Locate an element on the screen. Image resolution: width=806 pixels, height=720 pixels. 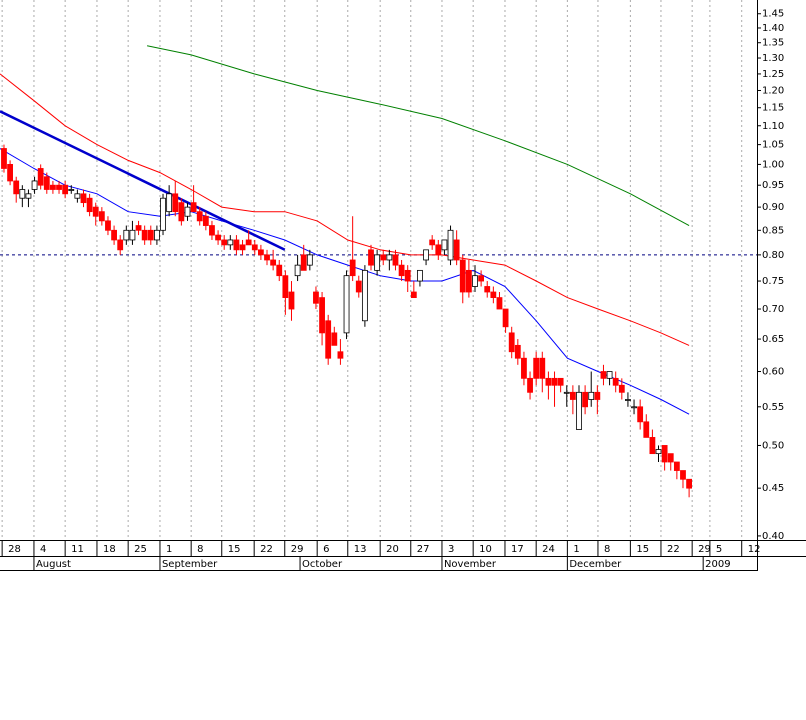
y-tick-label: 0.40 is located at coordinates (773, 536).